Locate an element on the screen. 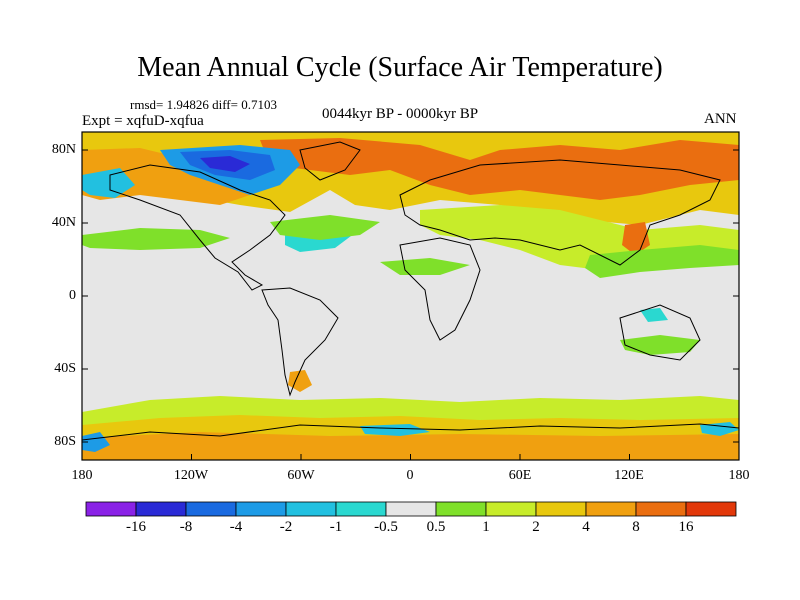 This screenshot has width=800, height=600. alaska-cooling is located at coordinates (108, 183).